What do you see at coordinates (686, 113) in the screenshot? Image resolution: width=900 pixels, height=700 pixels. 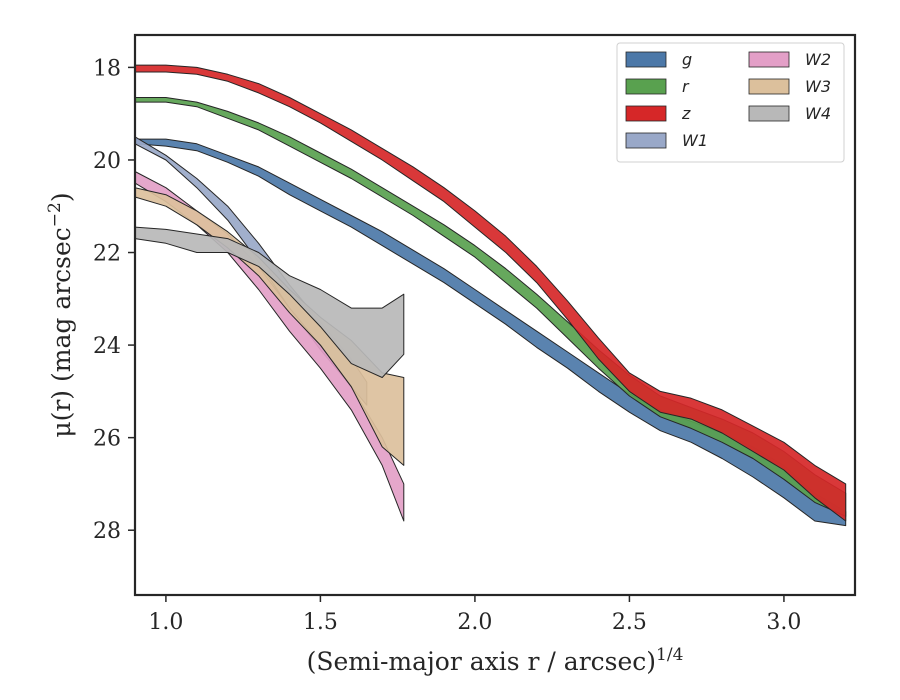 I see `legend-label-z: z` at bounding box center [686, 113].